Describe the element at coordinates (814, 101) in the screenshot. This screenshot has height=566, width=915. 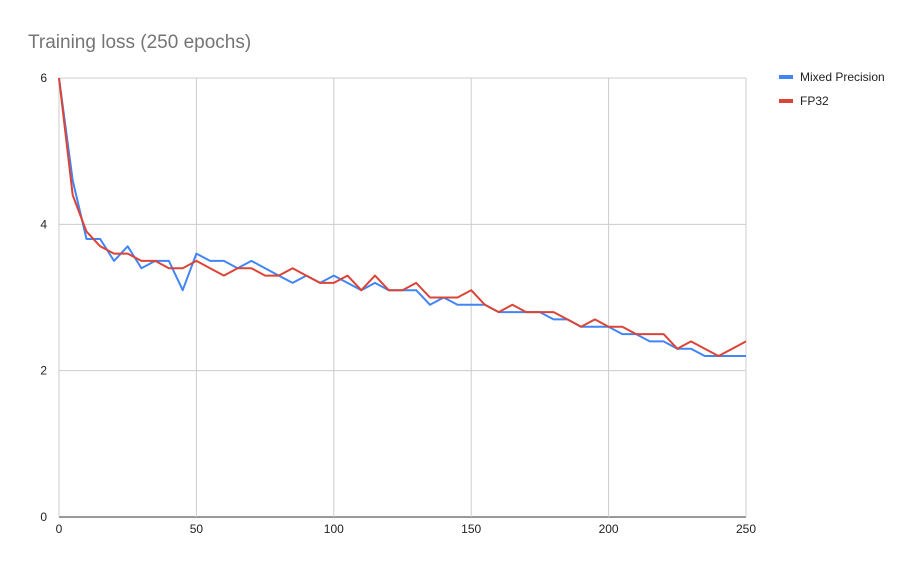
I see `legend-label: FP32` at that location.